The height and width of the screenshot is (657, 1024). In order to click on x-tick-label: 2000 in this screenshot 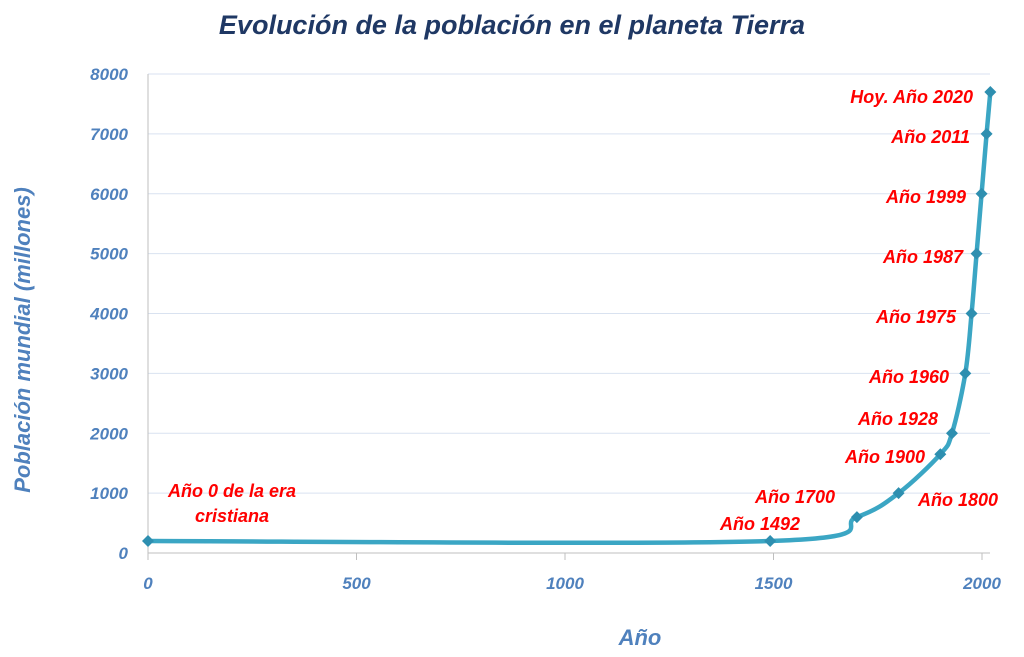, I will do `click(981, 583)`.